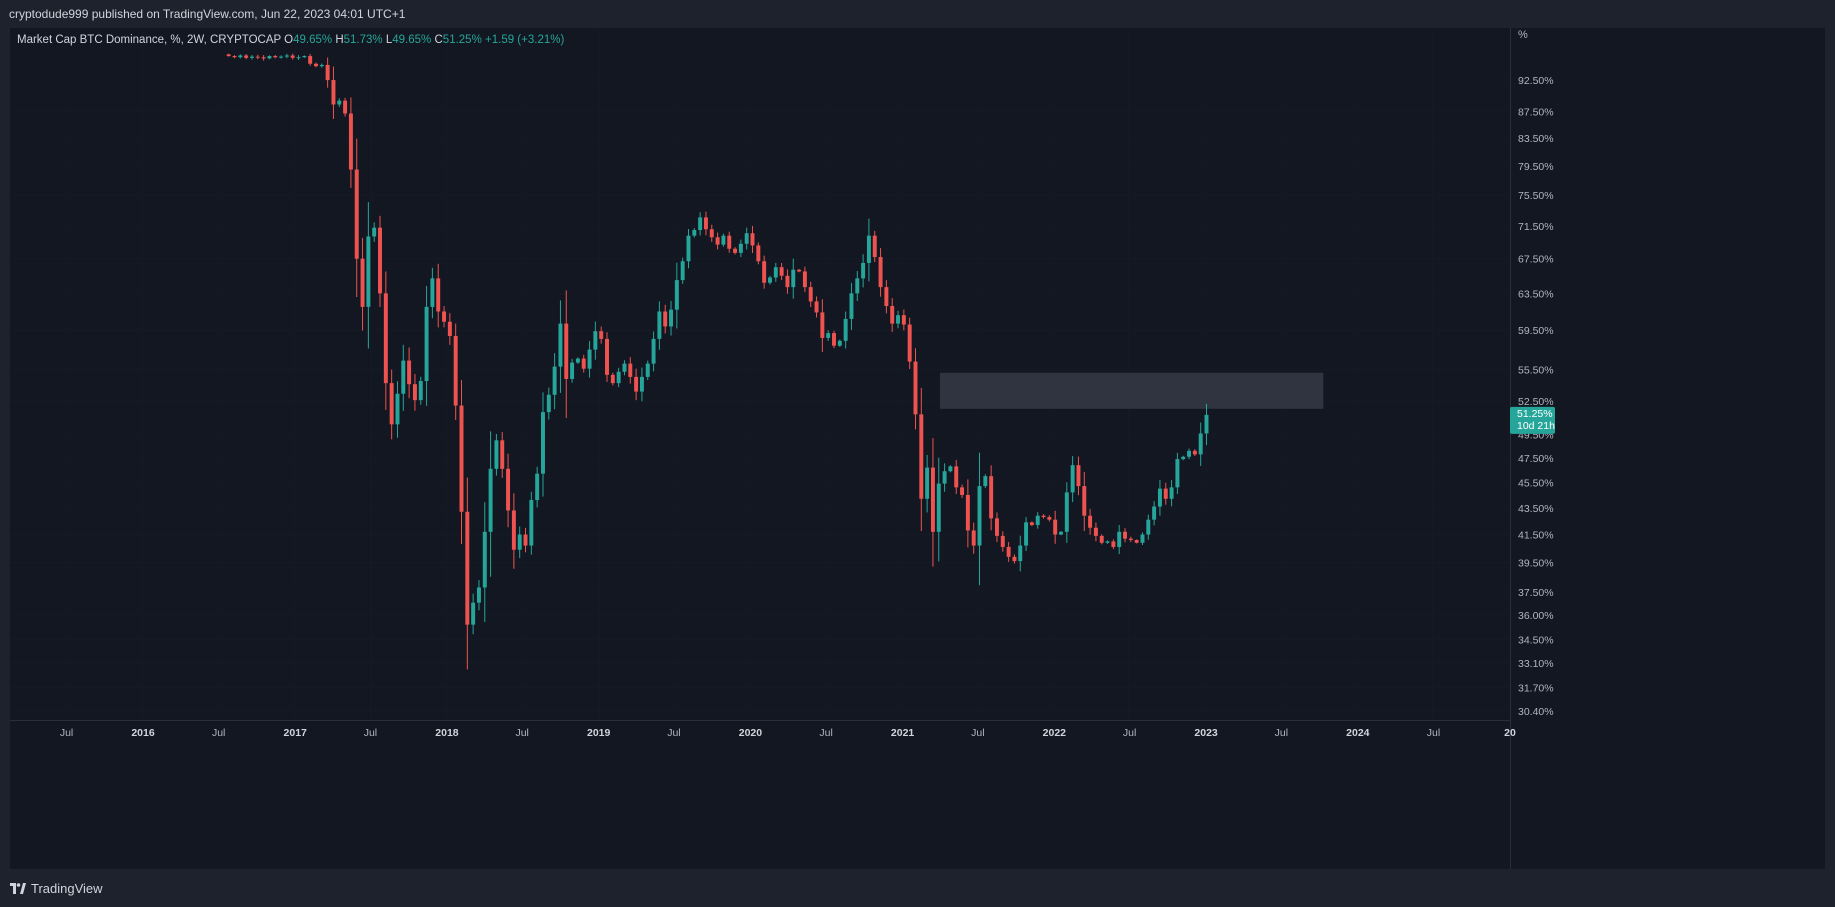 Image resolution: width=1835 pixels, height=907 pixels. Describe the element at coordinates (447, 733) in the screenshot. I see `time-tick-year: 2018` at that location.